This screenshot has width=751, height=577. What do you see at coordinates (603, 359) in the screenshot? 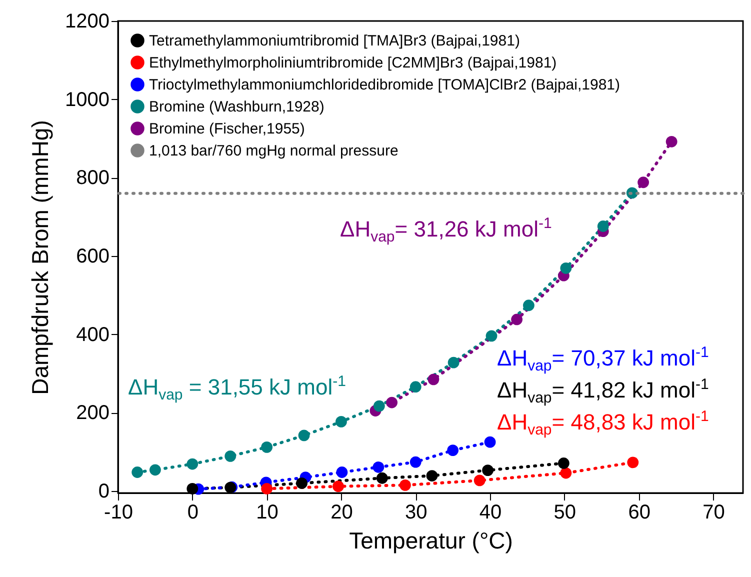
I see `annotation: ΔH$_{vap}$= 70,37 kJ mol$^{-1}$` at bounding box center [603, 359].